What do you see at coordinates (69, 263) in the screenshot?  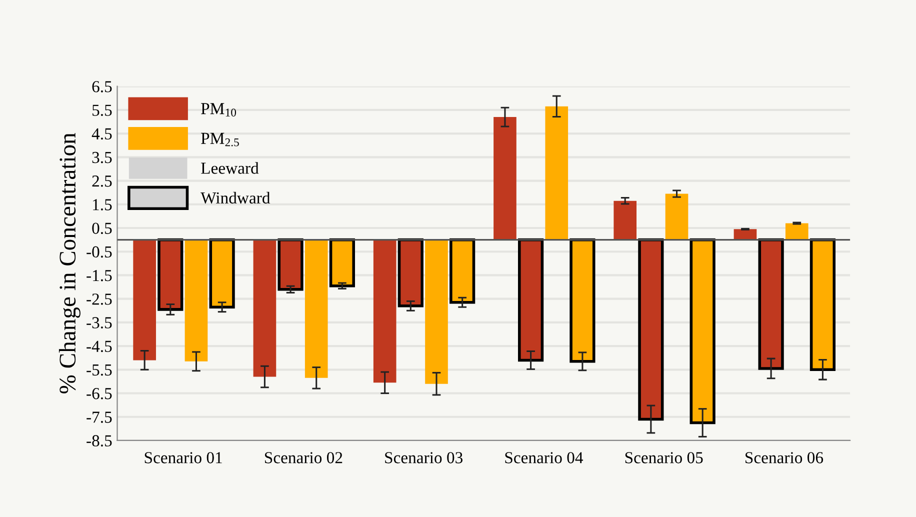 I see `y-axis-title: % Change in Concentration` at bounding box center [69, 263].